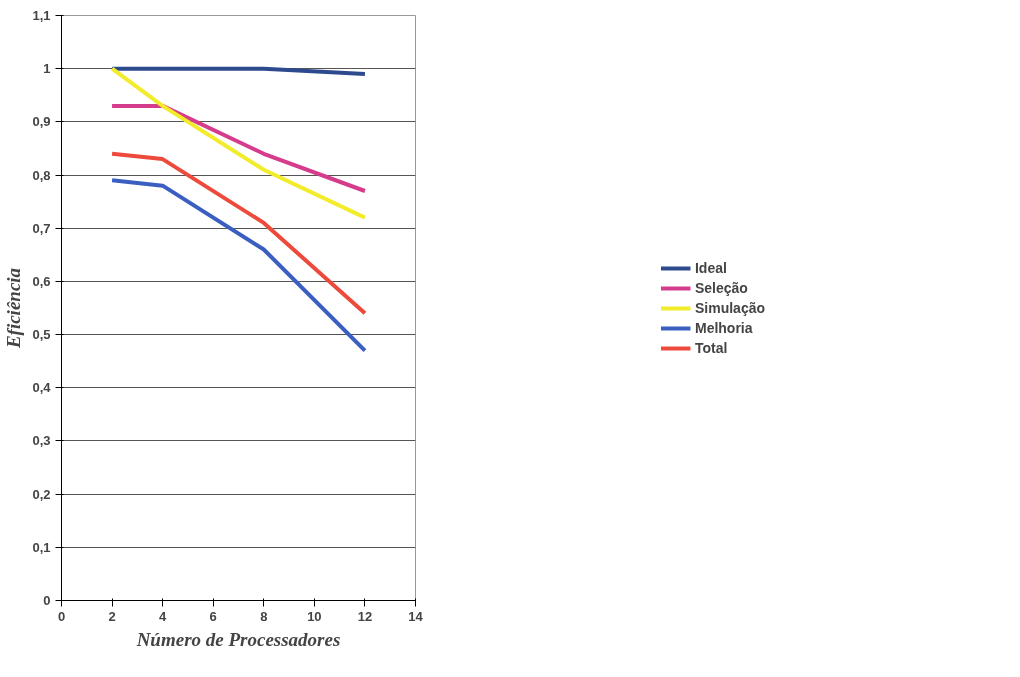  Describe the element at coordinates (41, 228) in the screenshot. I see `y-tick-label: 0,7` at that location.